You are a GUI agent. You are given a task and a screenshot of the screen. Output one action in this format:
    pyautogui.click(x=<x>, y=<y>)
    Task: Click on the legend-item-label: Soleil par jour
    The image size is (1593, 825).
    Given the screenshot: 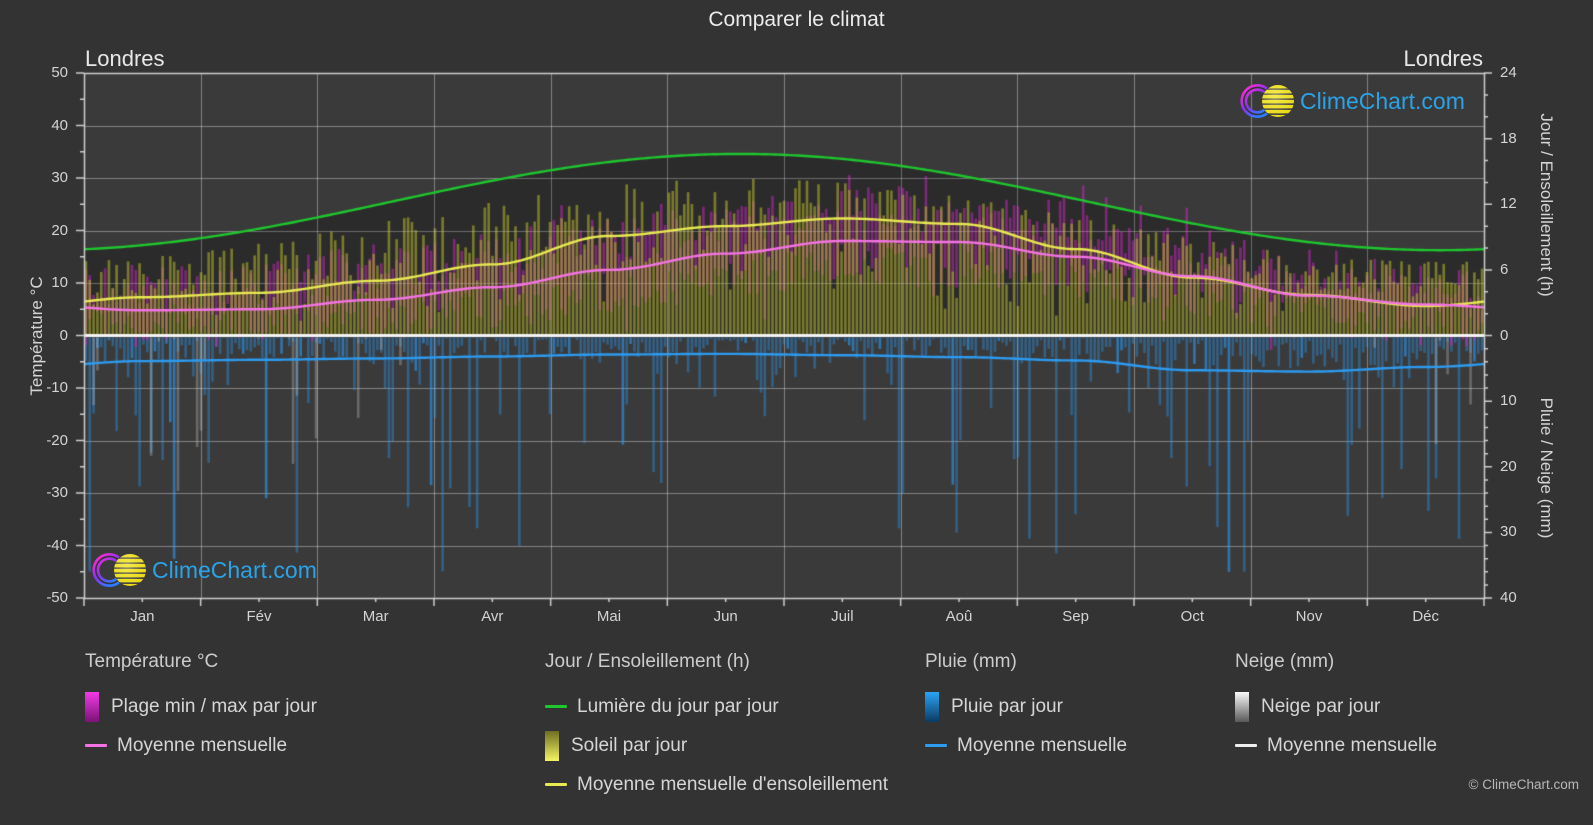 What is the action you would take?
    pyautogui.click(x=629, y=745)
    